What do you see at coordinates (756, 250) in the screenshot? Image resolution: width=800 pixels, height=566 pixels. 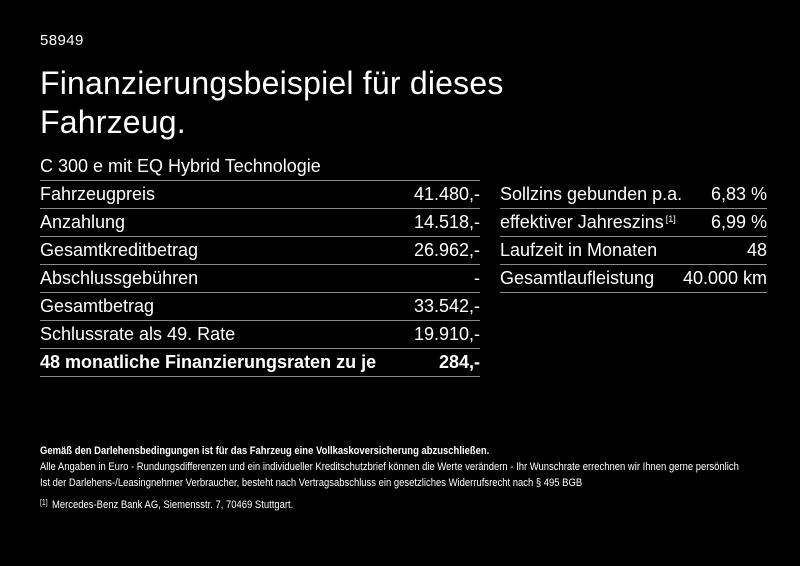 I see `row-value: 48` at bounding box center [756, 250].